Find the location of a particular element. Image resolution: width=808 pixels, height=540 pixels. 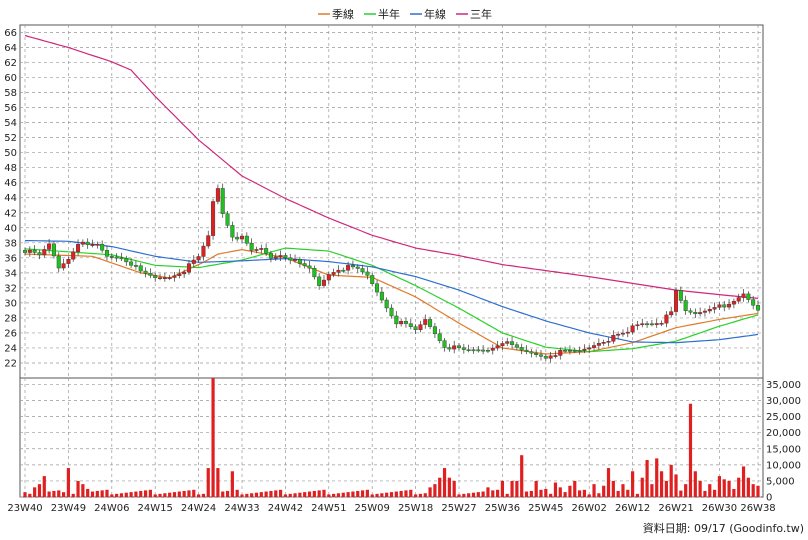

x-tick-label: 26W21 is located at coordinates (675, 508).